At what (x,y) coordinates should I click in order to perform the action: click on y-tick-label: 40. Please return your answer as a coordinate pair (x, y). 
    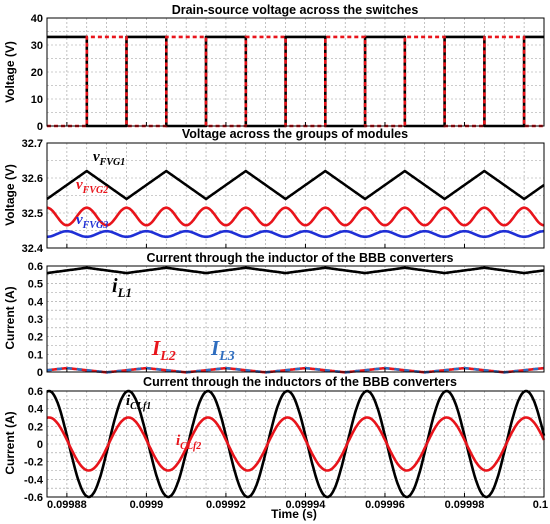
    Looking at the image, I should click on (37, 19).